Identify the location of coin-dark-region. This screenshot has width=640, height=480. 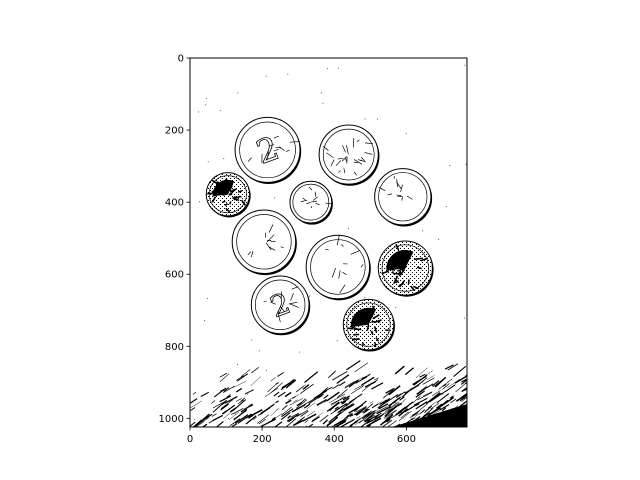
(400, 260).